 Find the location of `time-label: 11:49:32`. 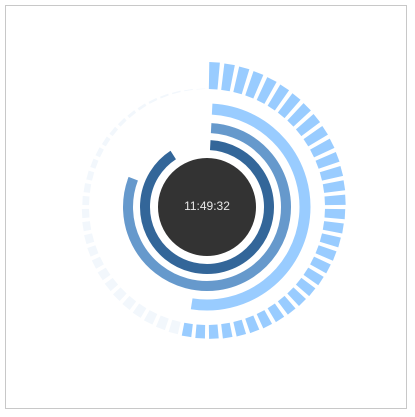

time-label: 11:49:32 is located at coordinates (207, 206).